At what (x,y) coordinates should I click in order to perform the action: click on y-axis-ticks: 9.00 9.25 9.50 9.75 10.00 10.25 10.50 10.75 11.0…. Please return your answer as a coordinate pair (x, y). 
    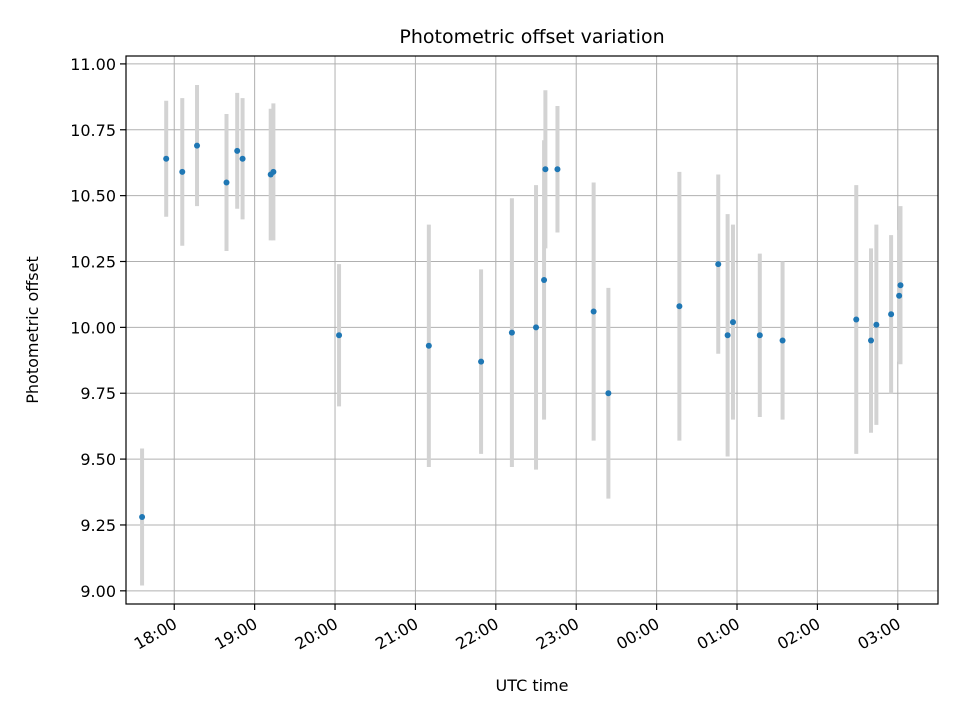
    Looking at the image, I should click on (98, 328).